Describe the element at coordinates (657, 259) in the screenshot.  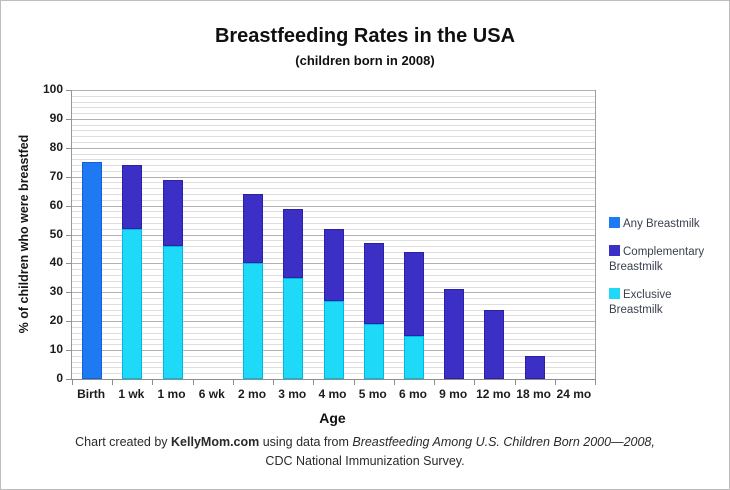
I see `legend-label: Complementary Breastmilk` at that location.